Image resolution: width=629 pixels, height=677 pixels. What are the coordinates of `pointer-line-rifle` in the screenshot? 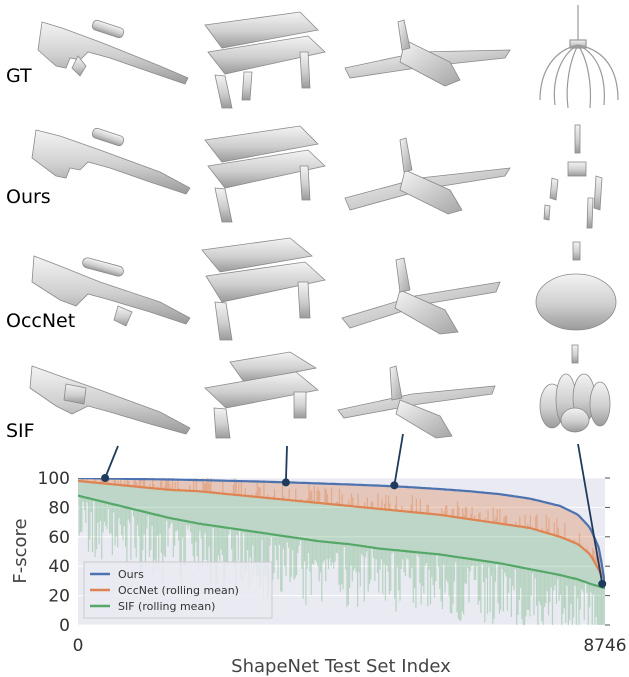 It's located at (111, 462).